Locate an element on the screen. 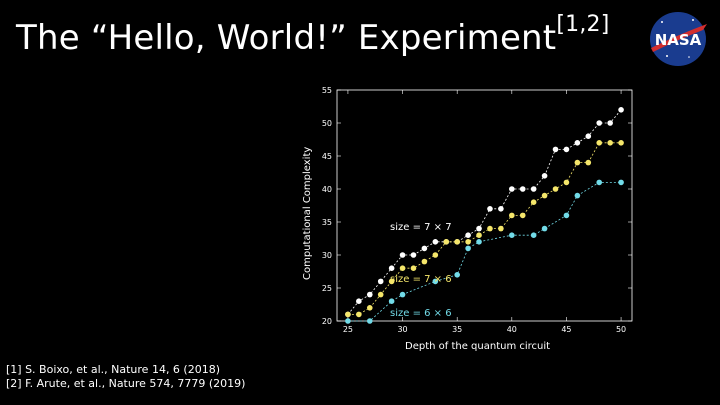 The width and height of the screenshot is (720, 405). nasa-logo: NASA is located at coordinates (678, 39).